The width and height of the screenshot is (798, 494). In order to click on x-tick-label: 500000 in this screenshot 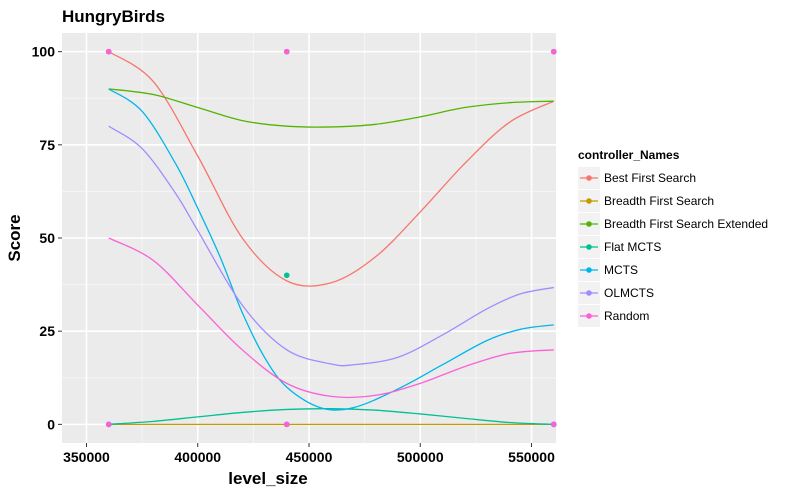, I will do `click(420, 457)`.